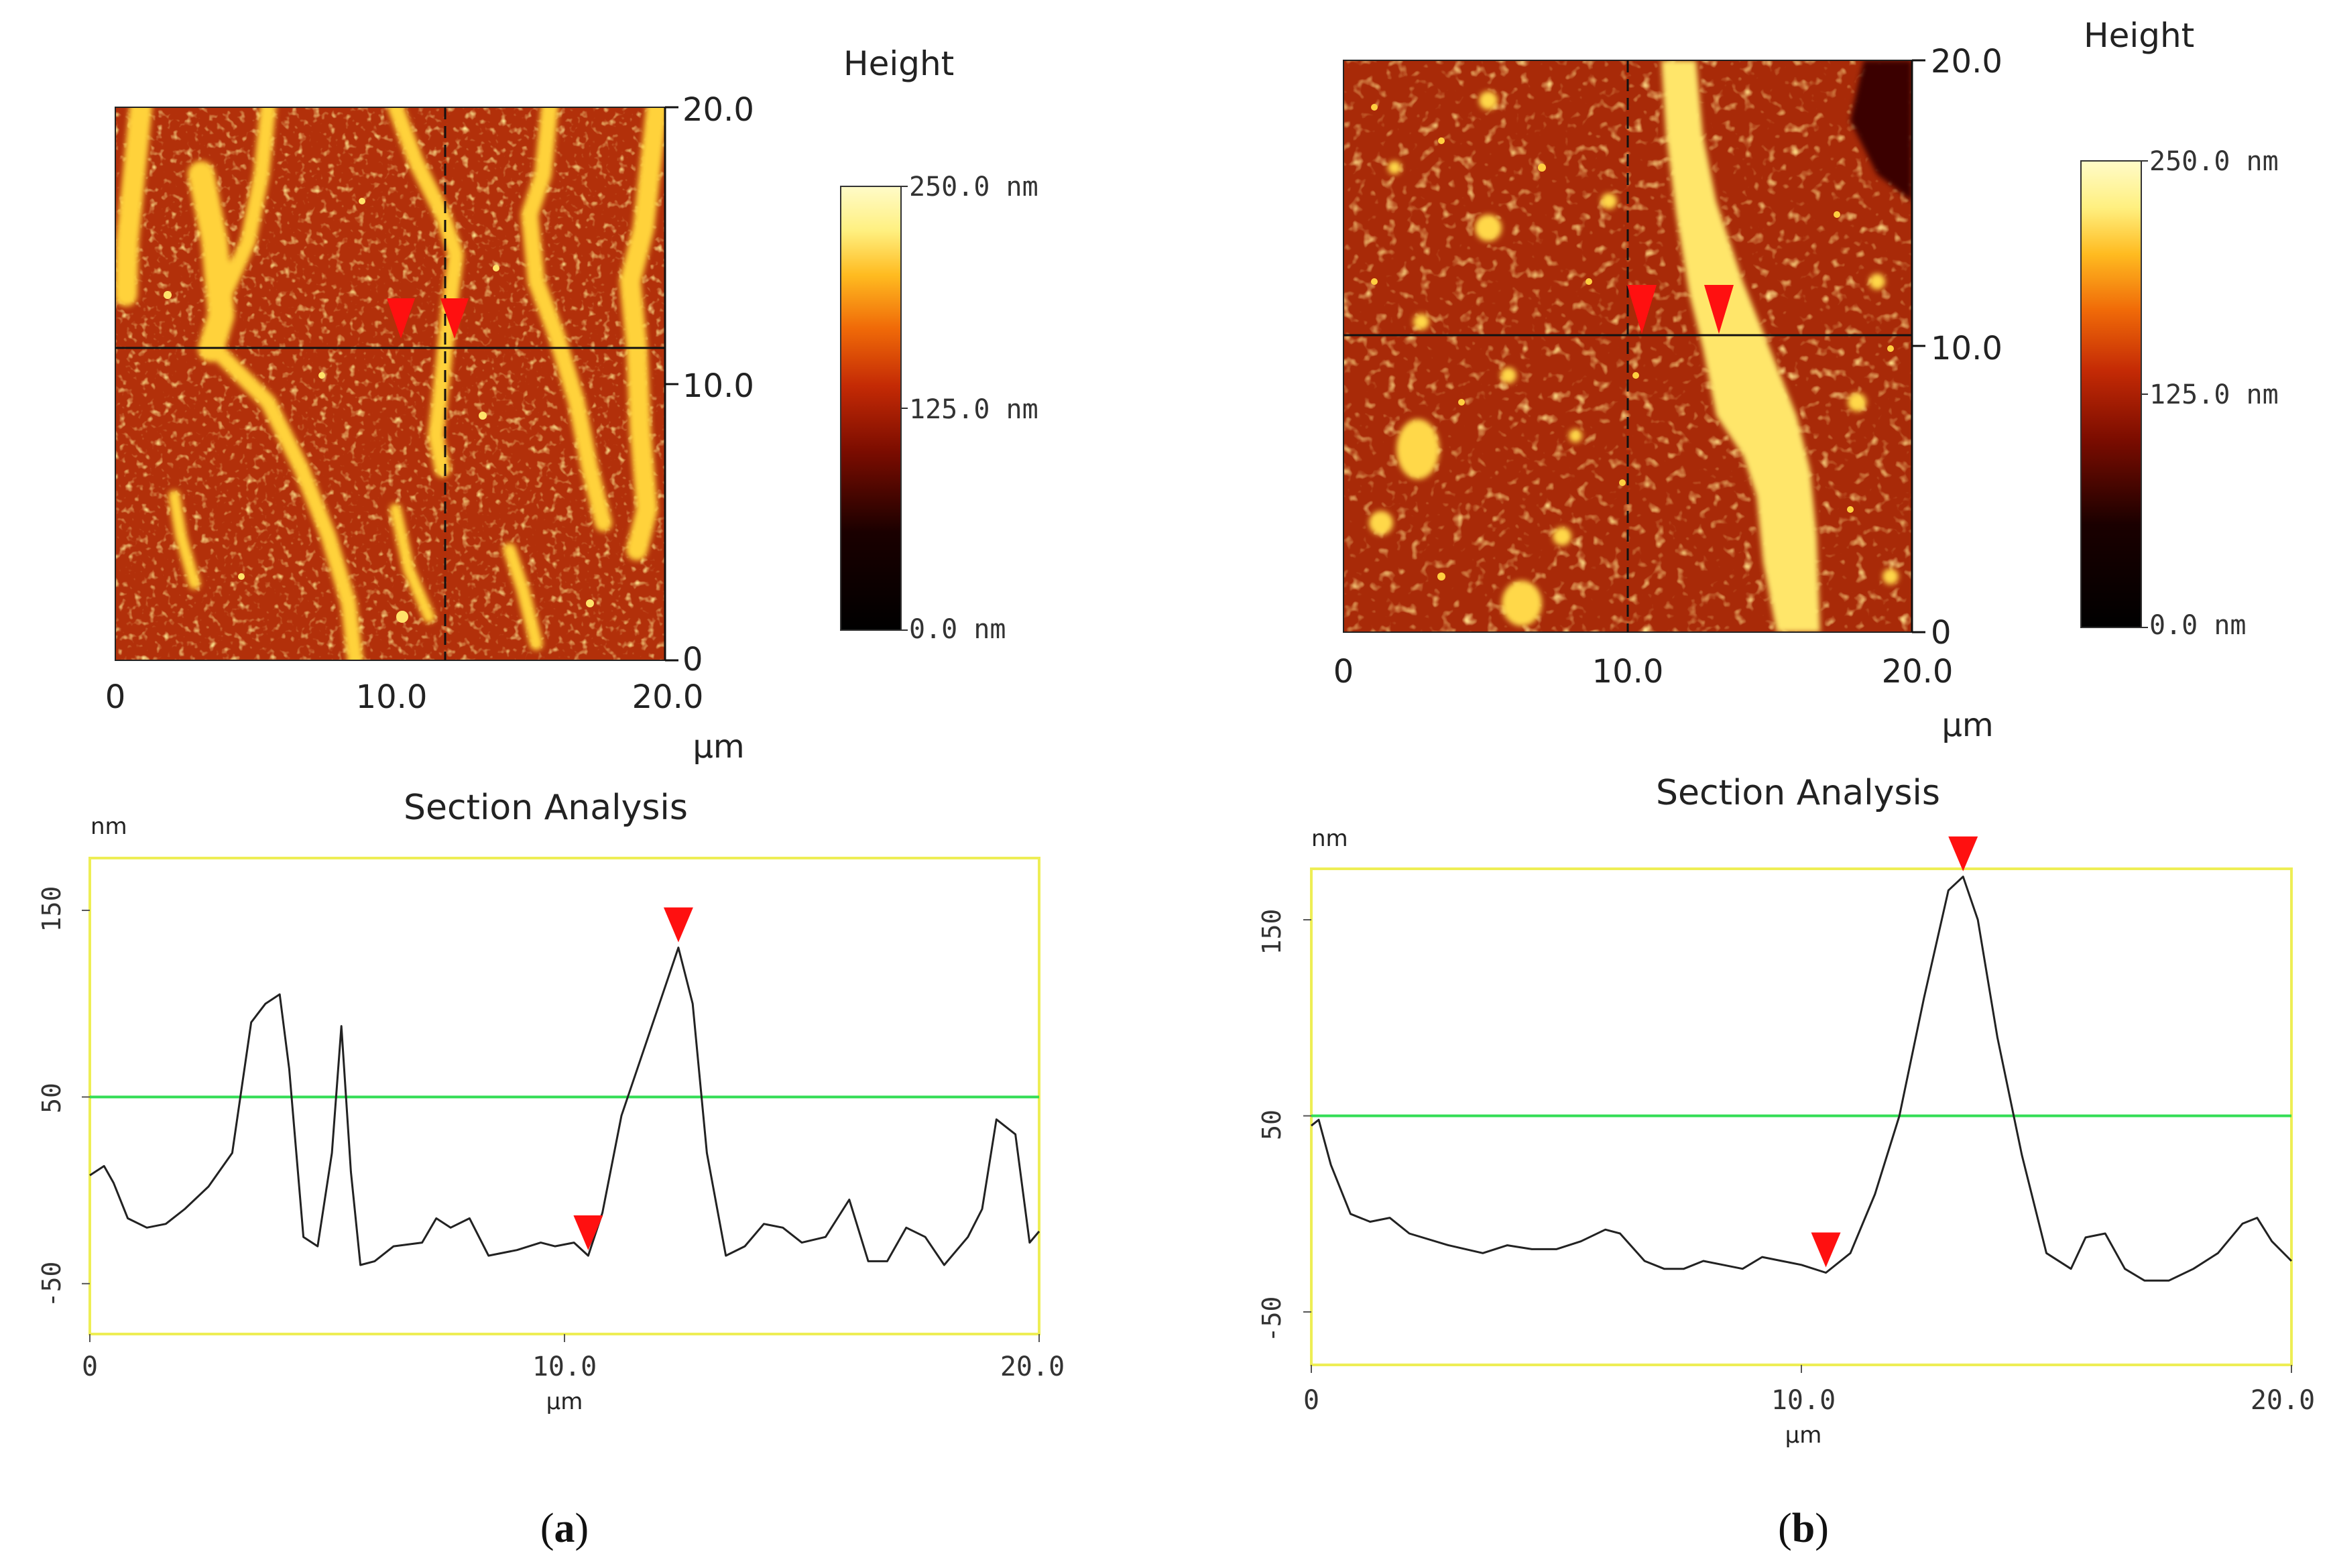 Image resolution: width=2331 pixels, height=1568 pixels. What do you see at coordinates (1272, 1124) in the screenshot?
I see `panel-b-section-y-tick-50: 50` at bounding box center [1272, 1124].